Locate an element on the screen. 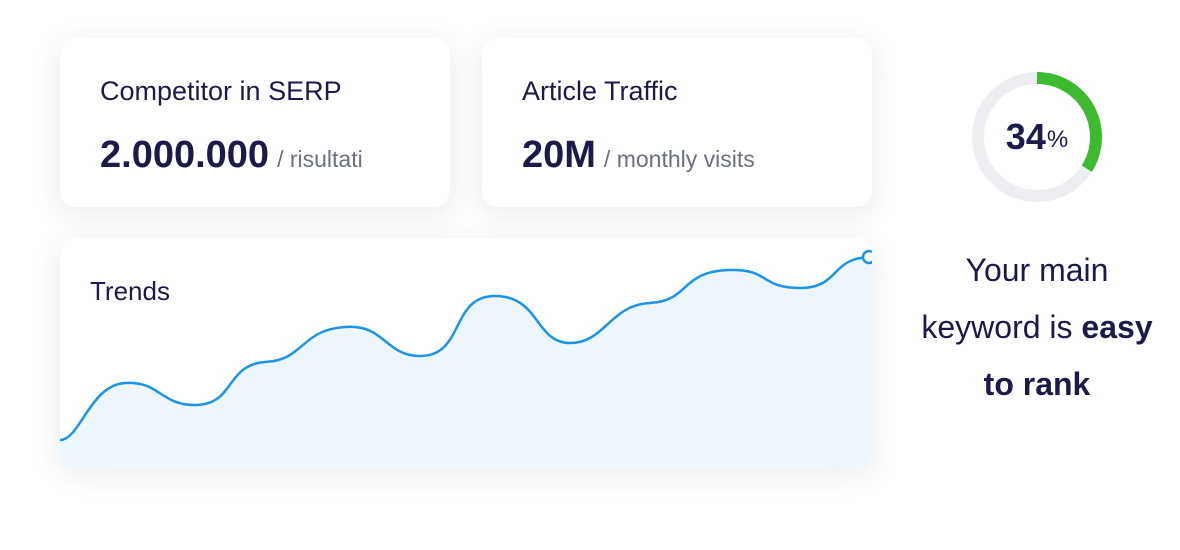  card-value-row: 2.000.000 / risultati is located at coordinates (231, 155).